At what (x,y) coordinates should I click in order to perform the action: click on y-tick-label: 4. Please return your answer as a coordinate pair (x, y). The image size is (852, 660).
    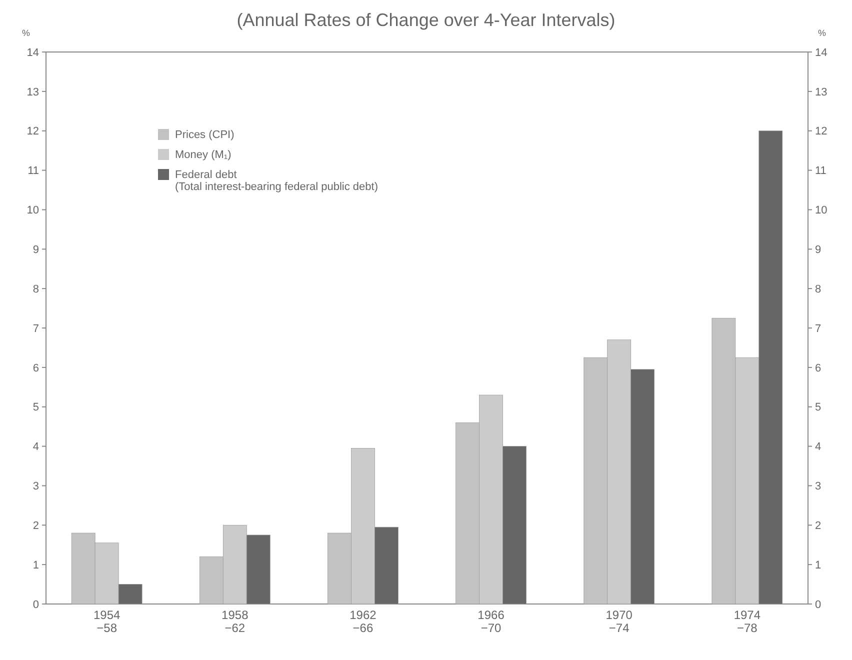
    Looking at the image, I should click on (35, 447).